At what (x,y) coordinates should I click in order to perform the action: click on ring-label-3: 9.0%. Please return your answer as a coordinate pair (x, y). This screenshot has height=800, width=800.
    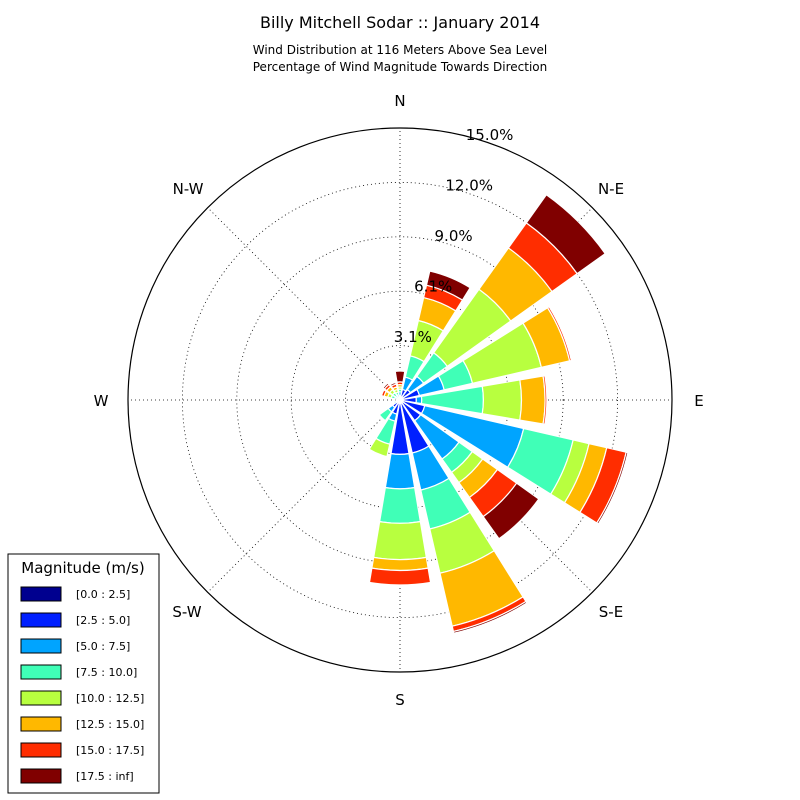
    Looking at the image, I should click on (454, 236).